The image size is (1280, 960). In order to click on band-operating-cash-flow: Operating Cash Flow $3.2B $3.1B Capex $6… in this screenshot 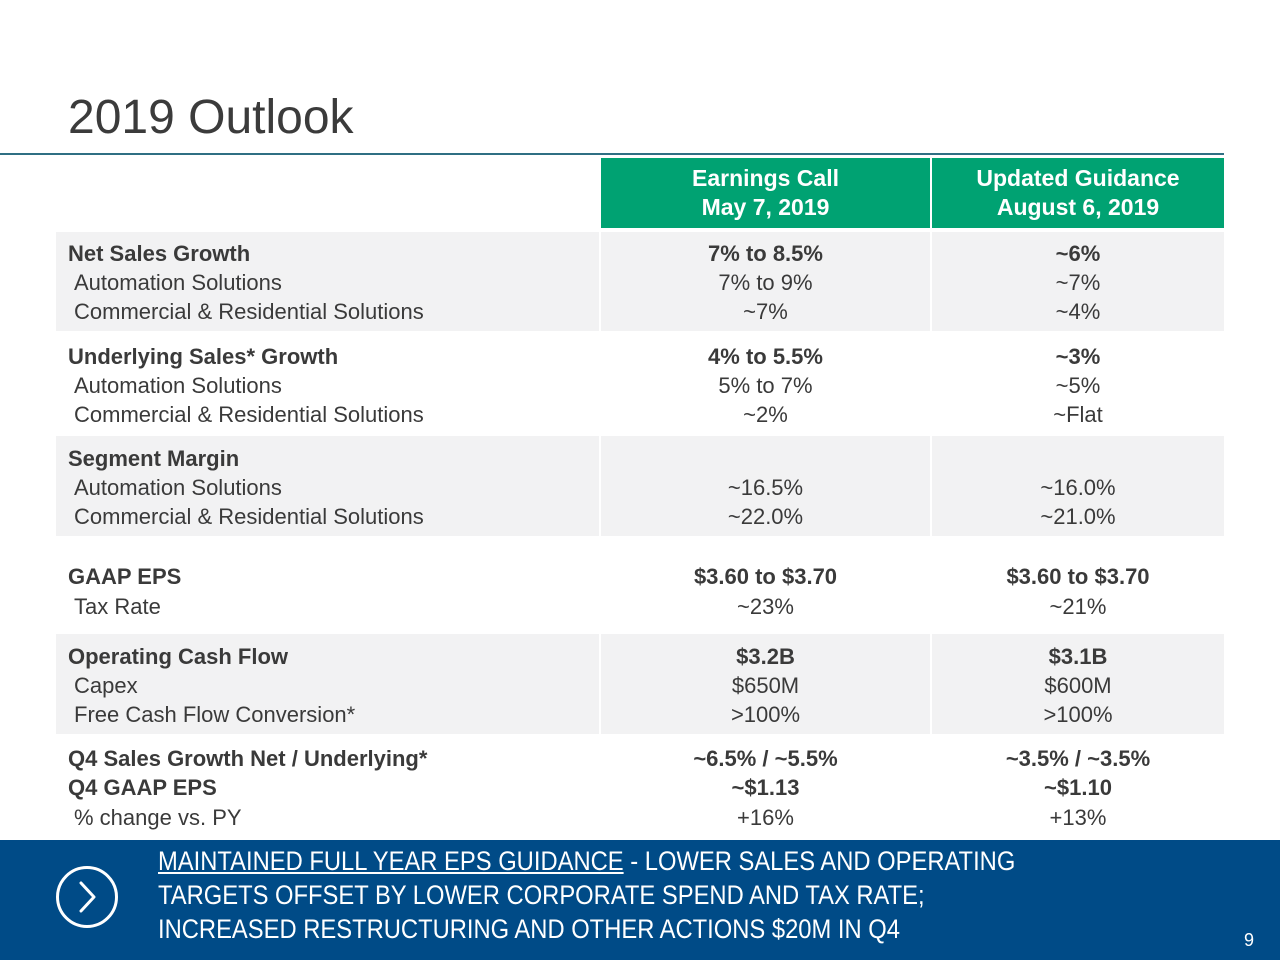, I will do `click(640, 684)`.